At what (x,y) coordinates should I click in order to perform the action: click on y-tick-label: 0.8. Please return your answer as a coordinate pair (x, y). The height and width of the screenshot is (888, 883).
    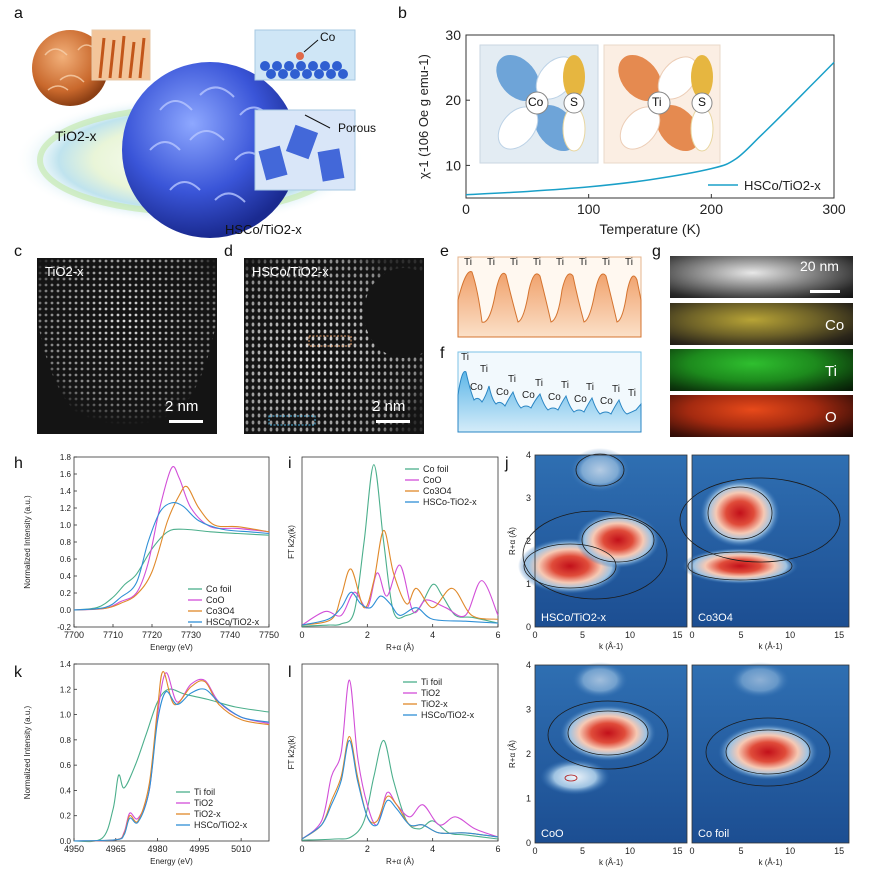
    Looking at the image, I should click on (66, 740).